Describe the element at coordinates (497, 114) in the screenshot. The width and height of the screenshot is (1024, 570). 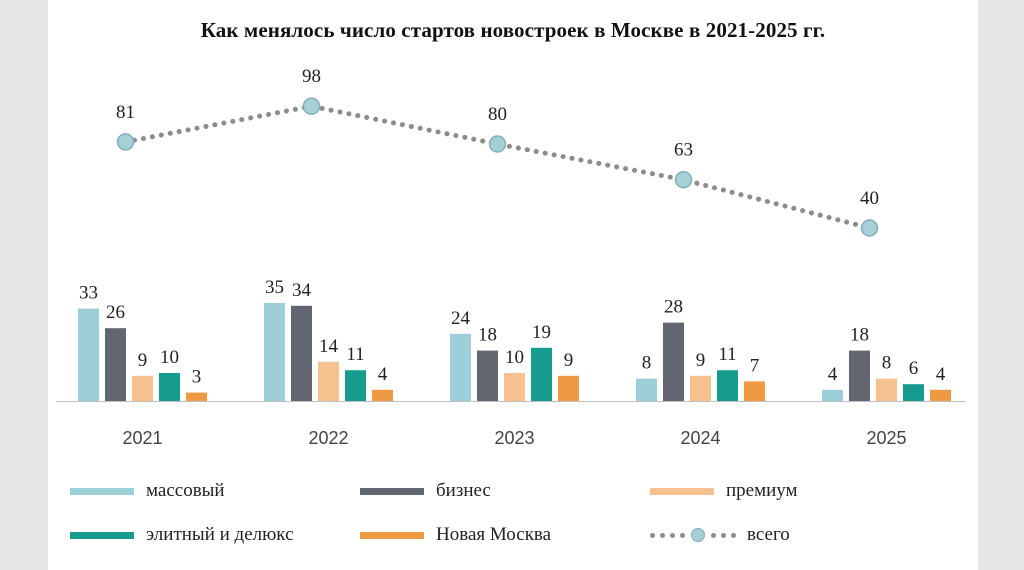
I see `total-label-2023: 80` at that location.